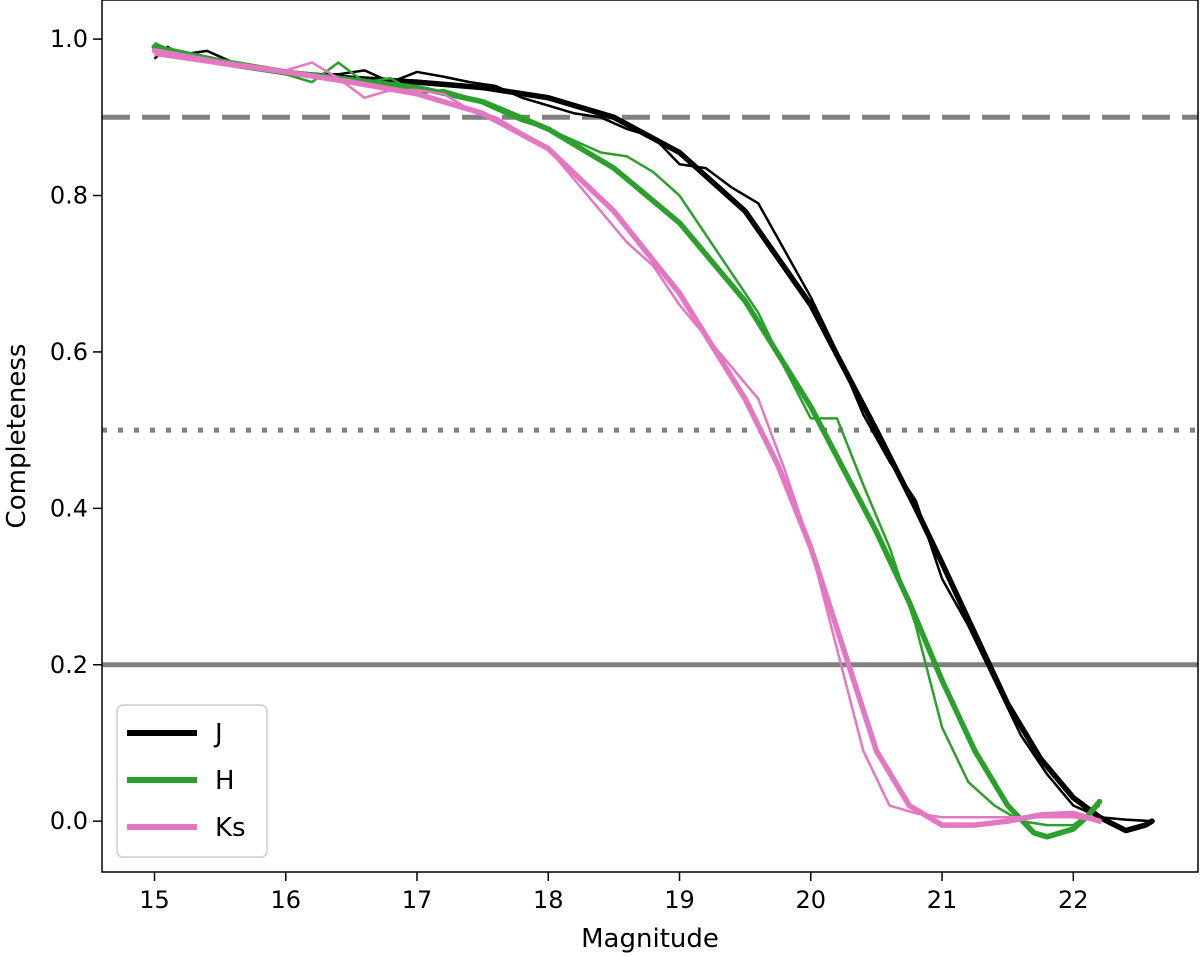 Image resolution: width=1200 pixels, height=957 pixels. Describe the element at coordinates (548, 900) in the screenshot. I see `x-tick-label: 18` at that location.